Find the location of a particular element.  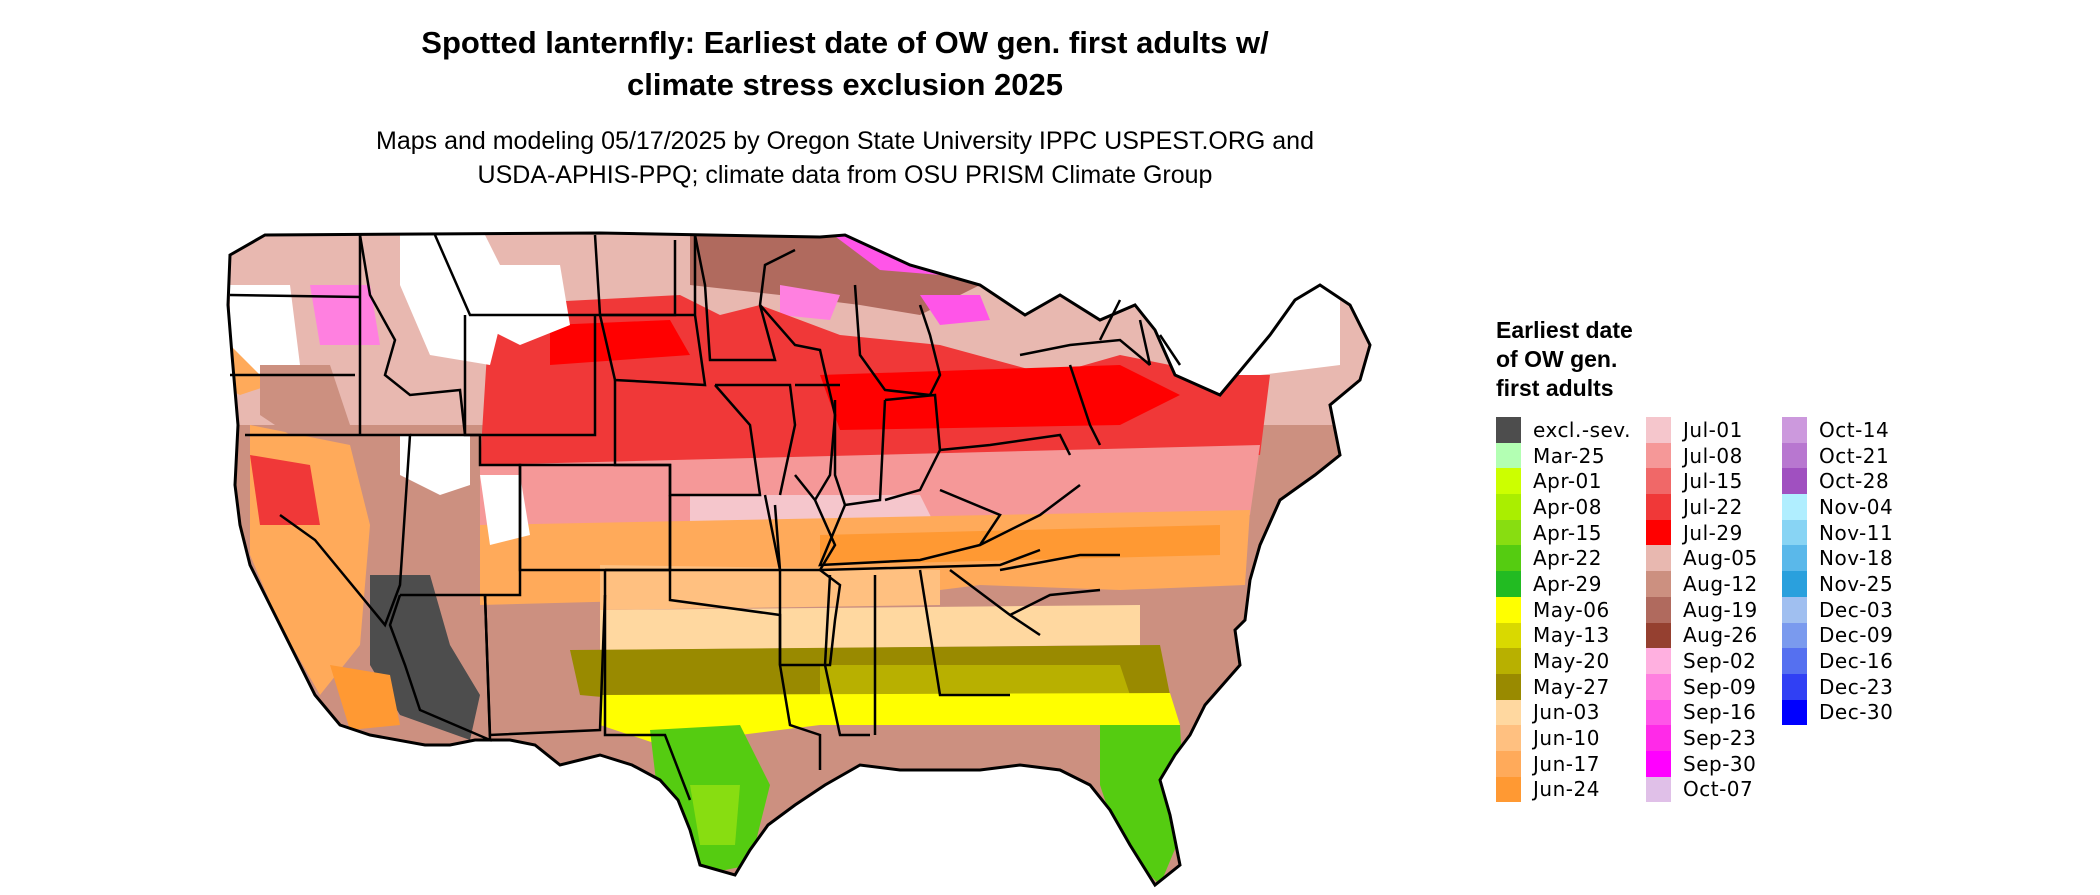

legend-label: Apr-01 is located at coordinates (1567, 481).